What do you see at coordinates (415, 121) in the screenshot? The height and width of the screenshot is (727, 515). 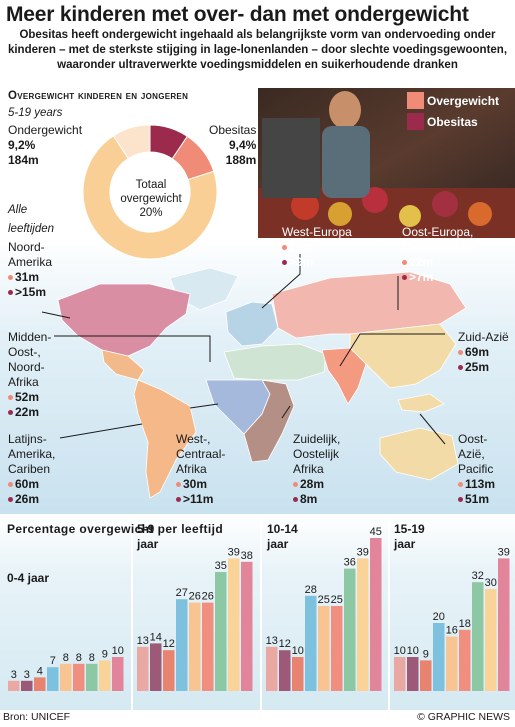 I see `legend-swatch-obesitas` at bounding box center [415, 121].